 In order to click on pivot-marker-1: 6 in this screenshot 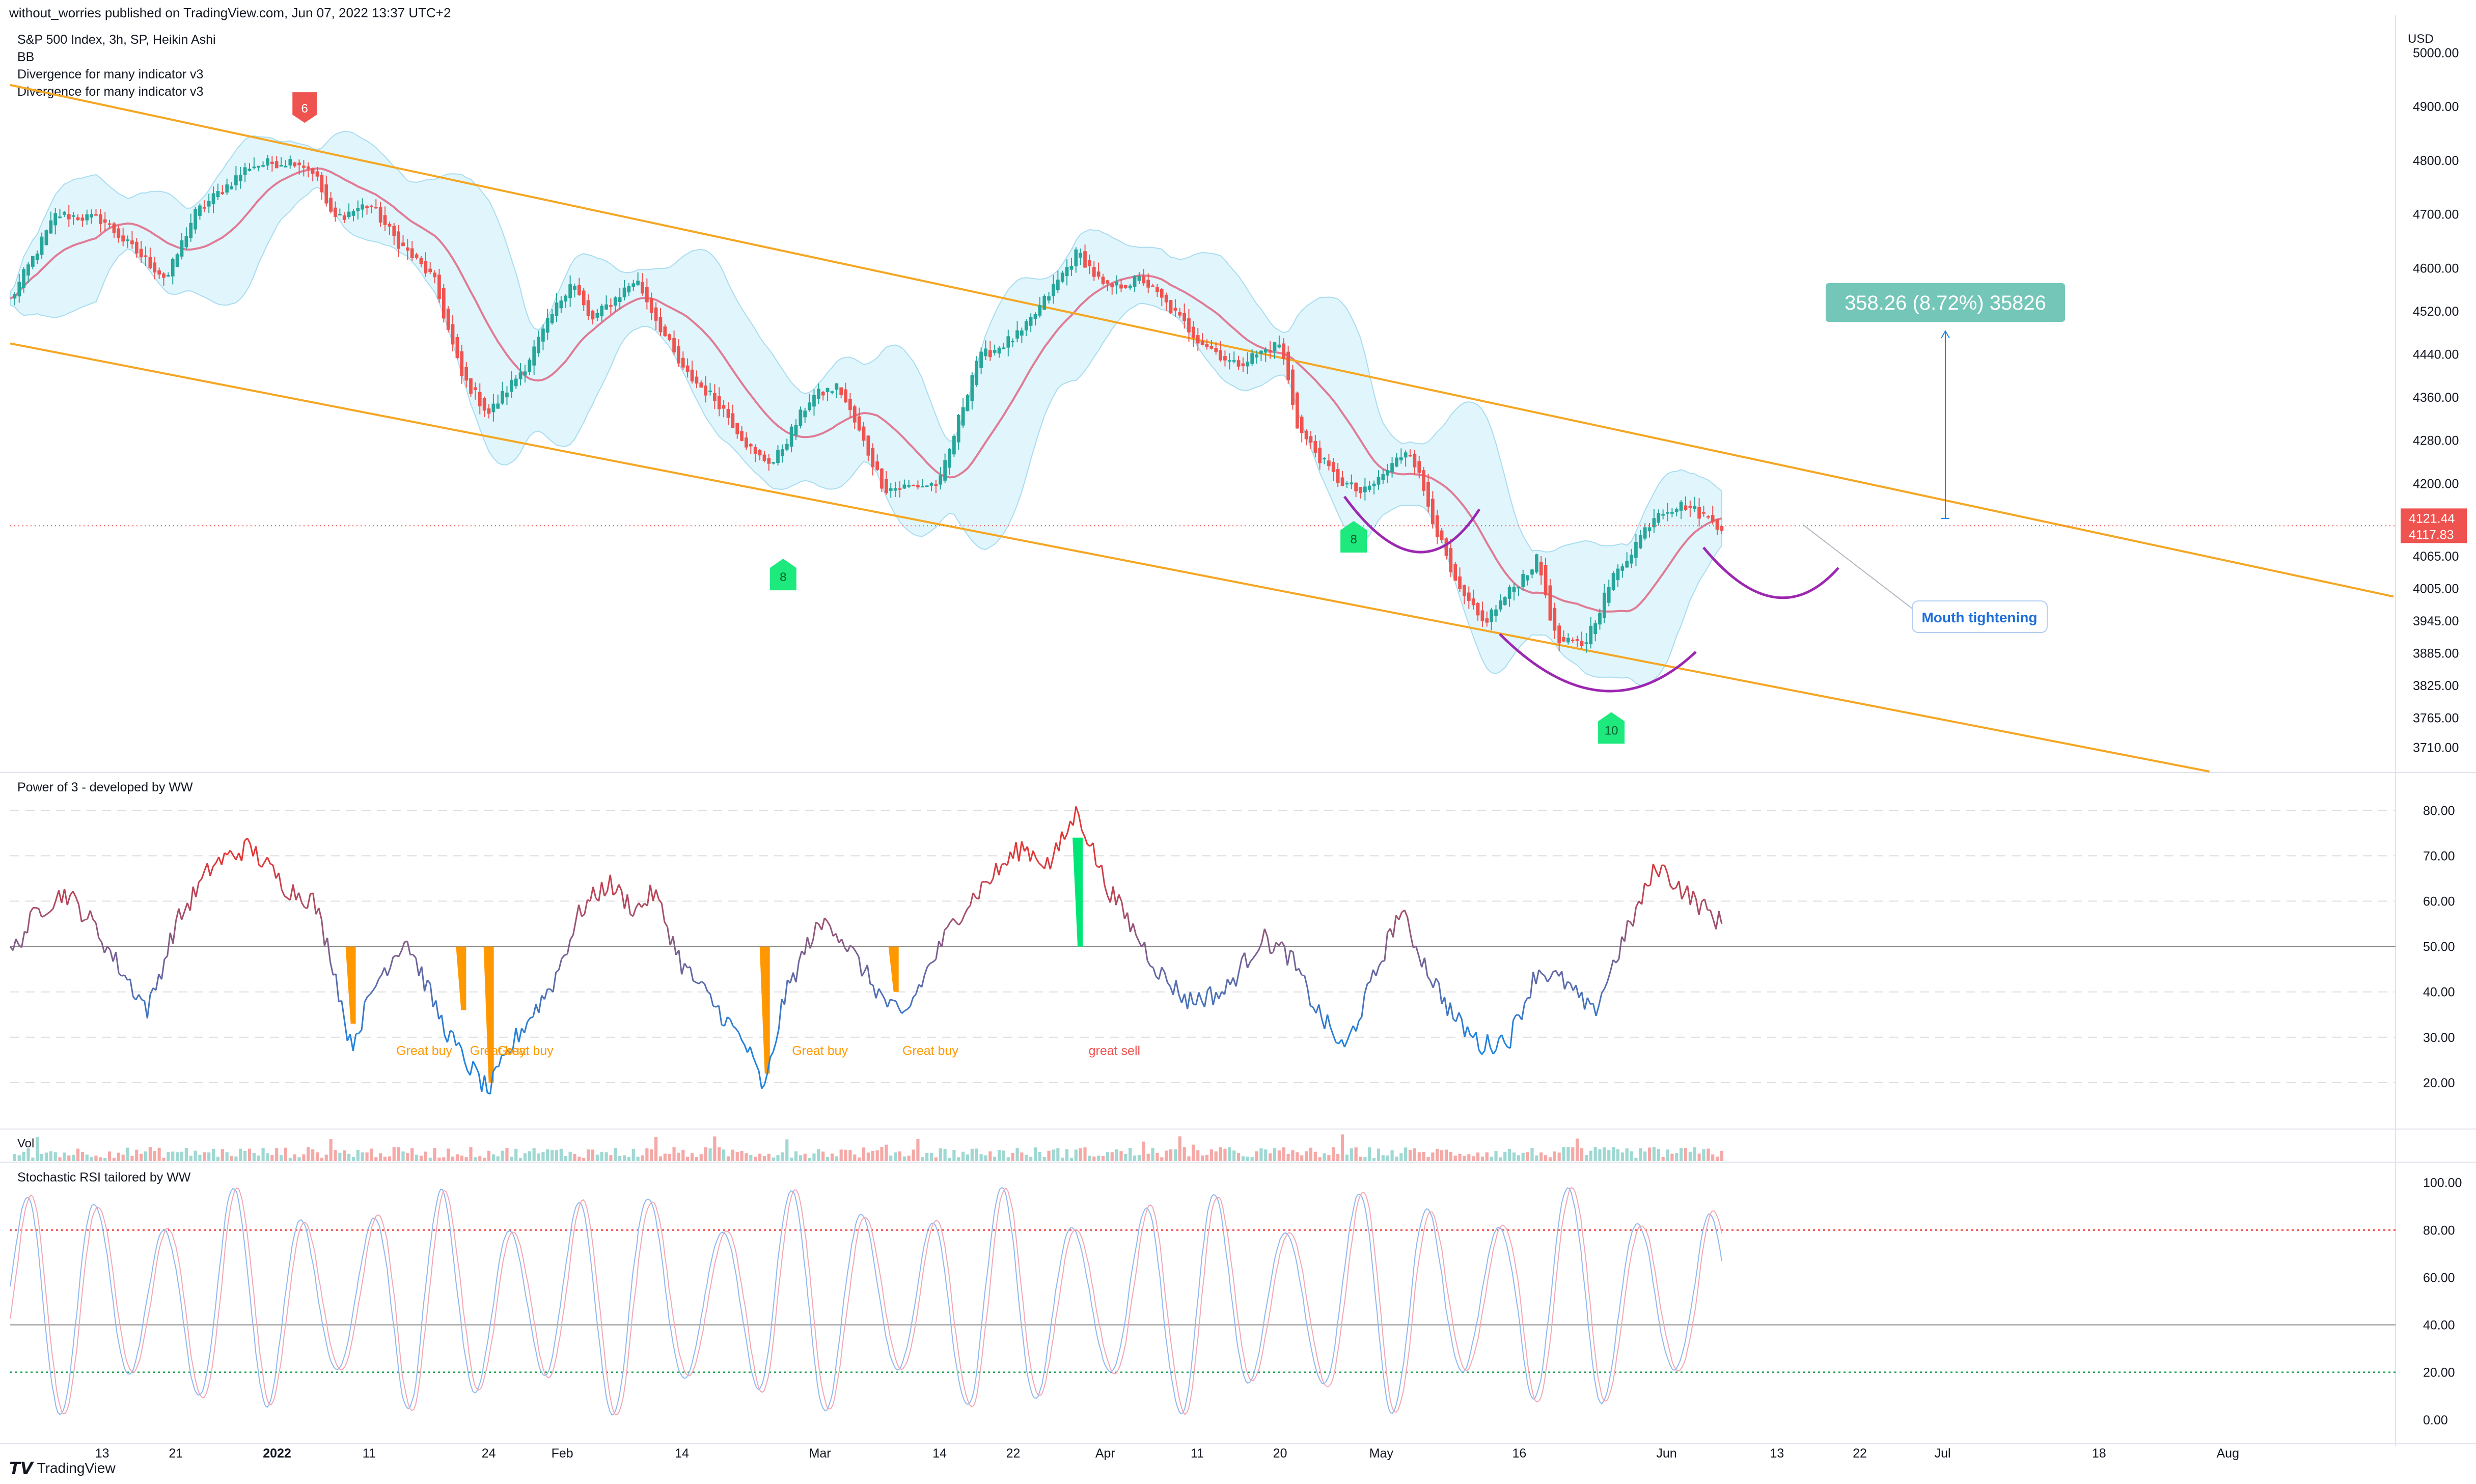, I will do `click(304, 107)`.